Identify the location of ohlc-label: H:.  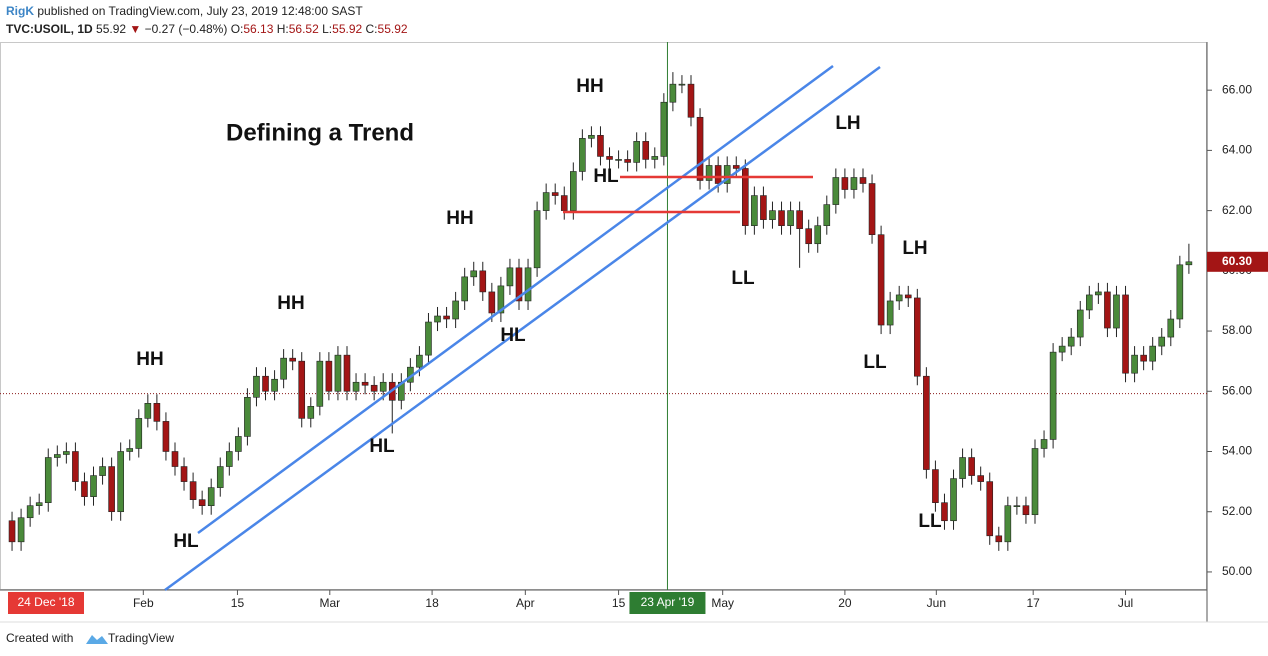
(283, 29).